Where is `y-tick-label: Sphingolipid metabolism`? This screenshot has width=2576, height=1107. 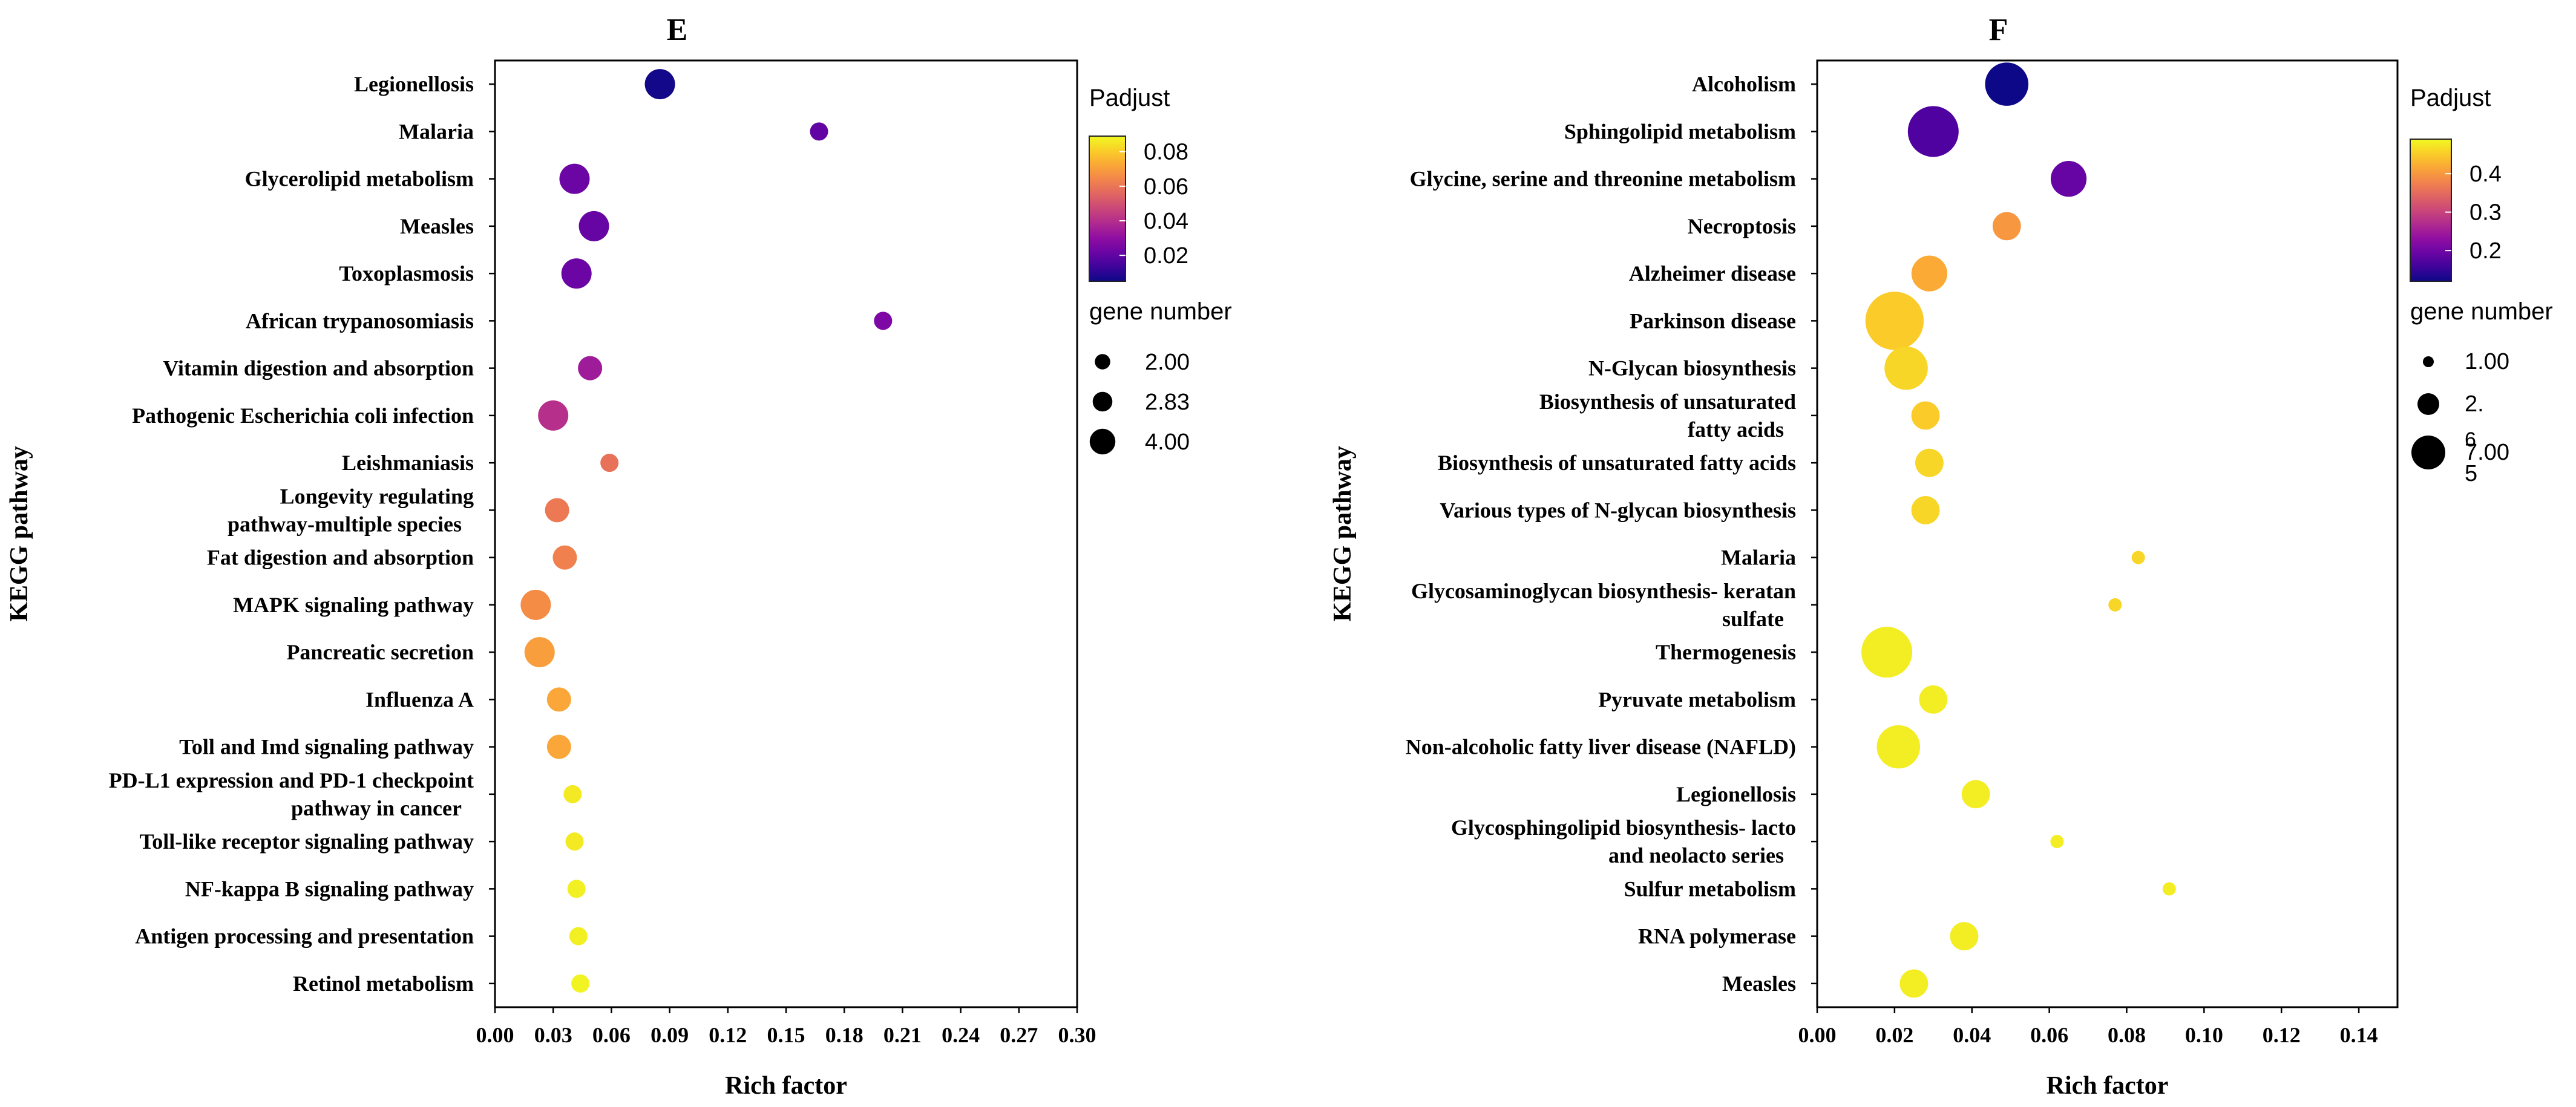 y-tick-label: Sphingolipid metabolism is located at coordinates (1680, 131).